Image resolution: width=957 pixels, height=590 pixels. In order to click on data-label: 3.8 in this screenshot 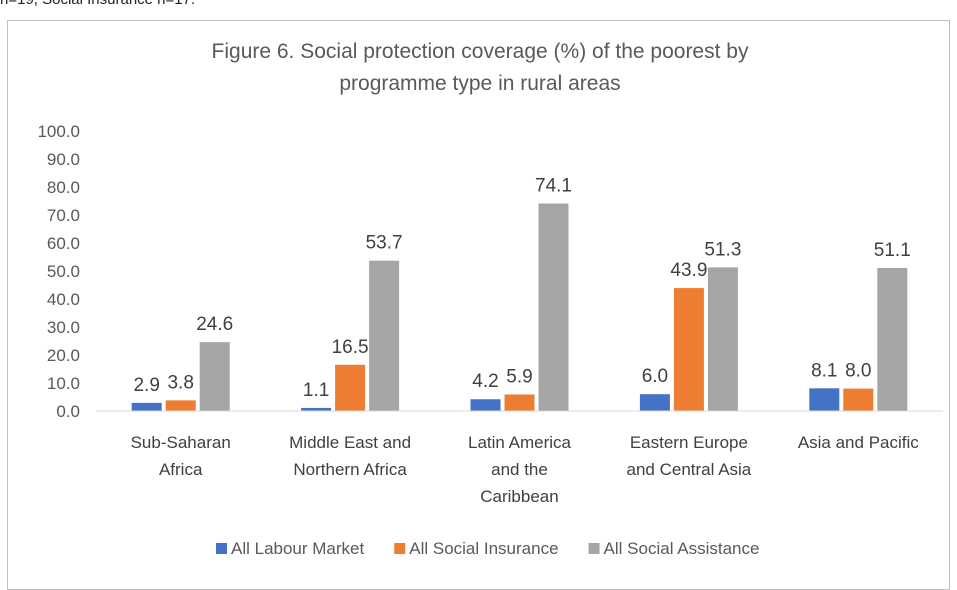, I will do `click(180, 382)`.